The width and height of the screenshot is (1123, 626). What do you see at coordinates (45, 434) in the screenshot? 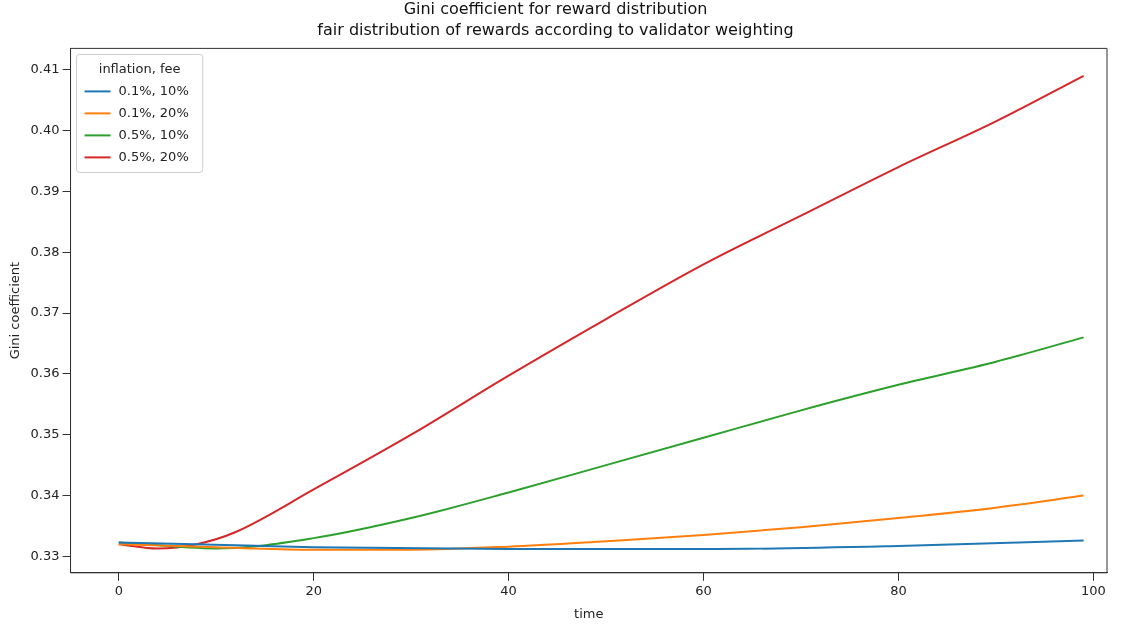
I see `y-tick-label: 0.35` at bounding box center [45, 434].